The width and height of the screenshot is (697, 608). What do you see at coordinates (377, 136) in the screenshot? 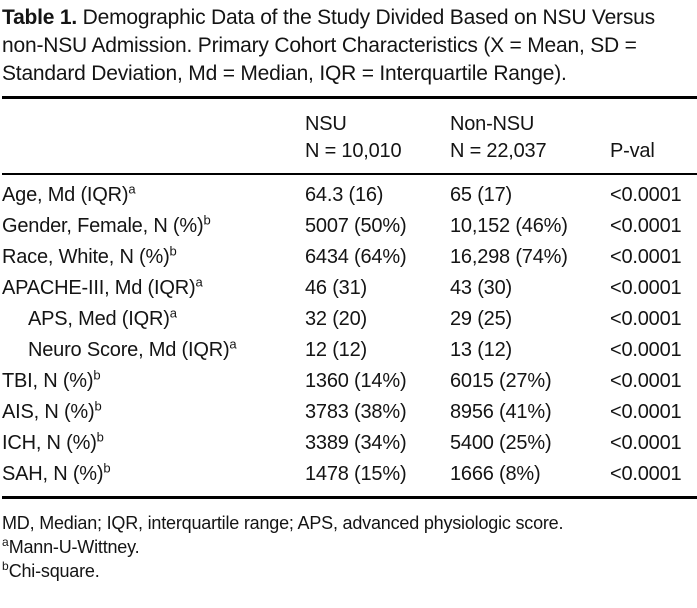
I see `header-nsu: NSU N = 10,010` at bounding box center [377, 136].